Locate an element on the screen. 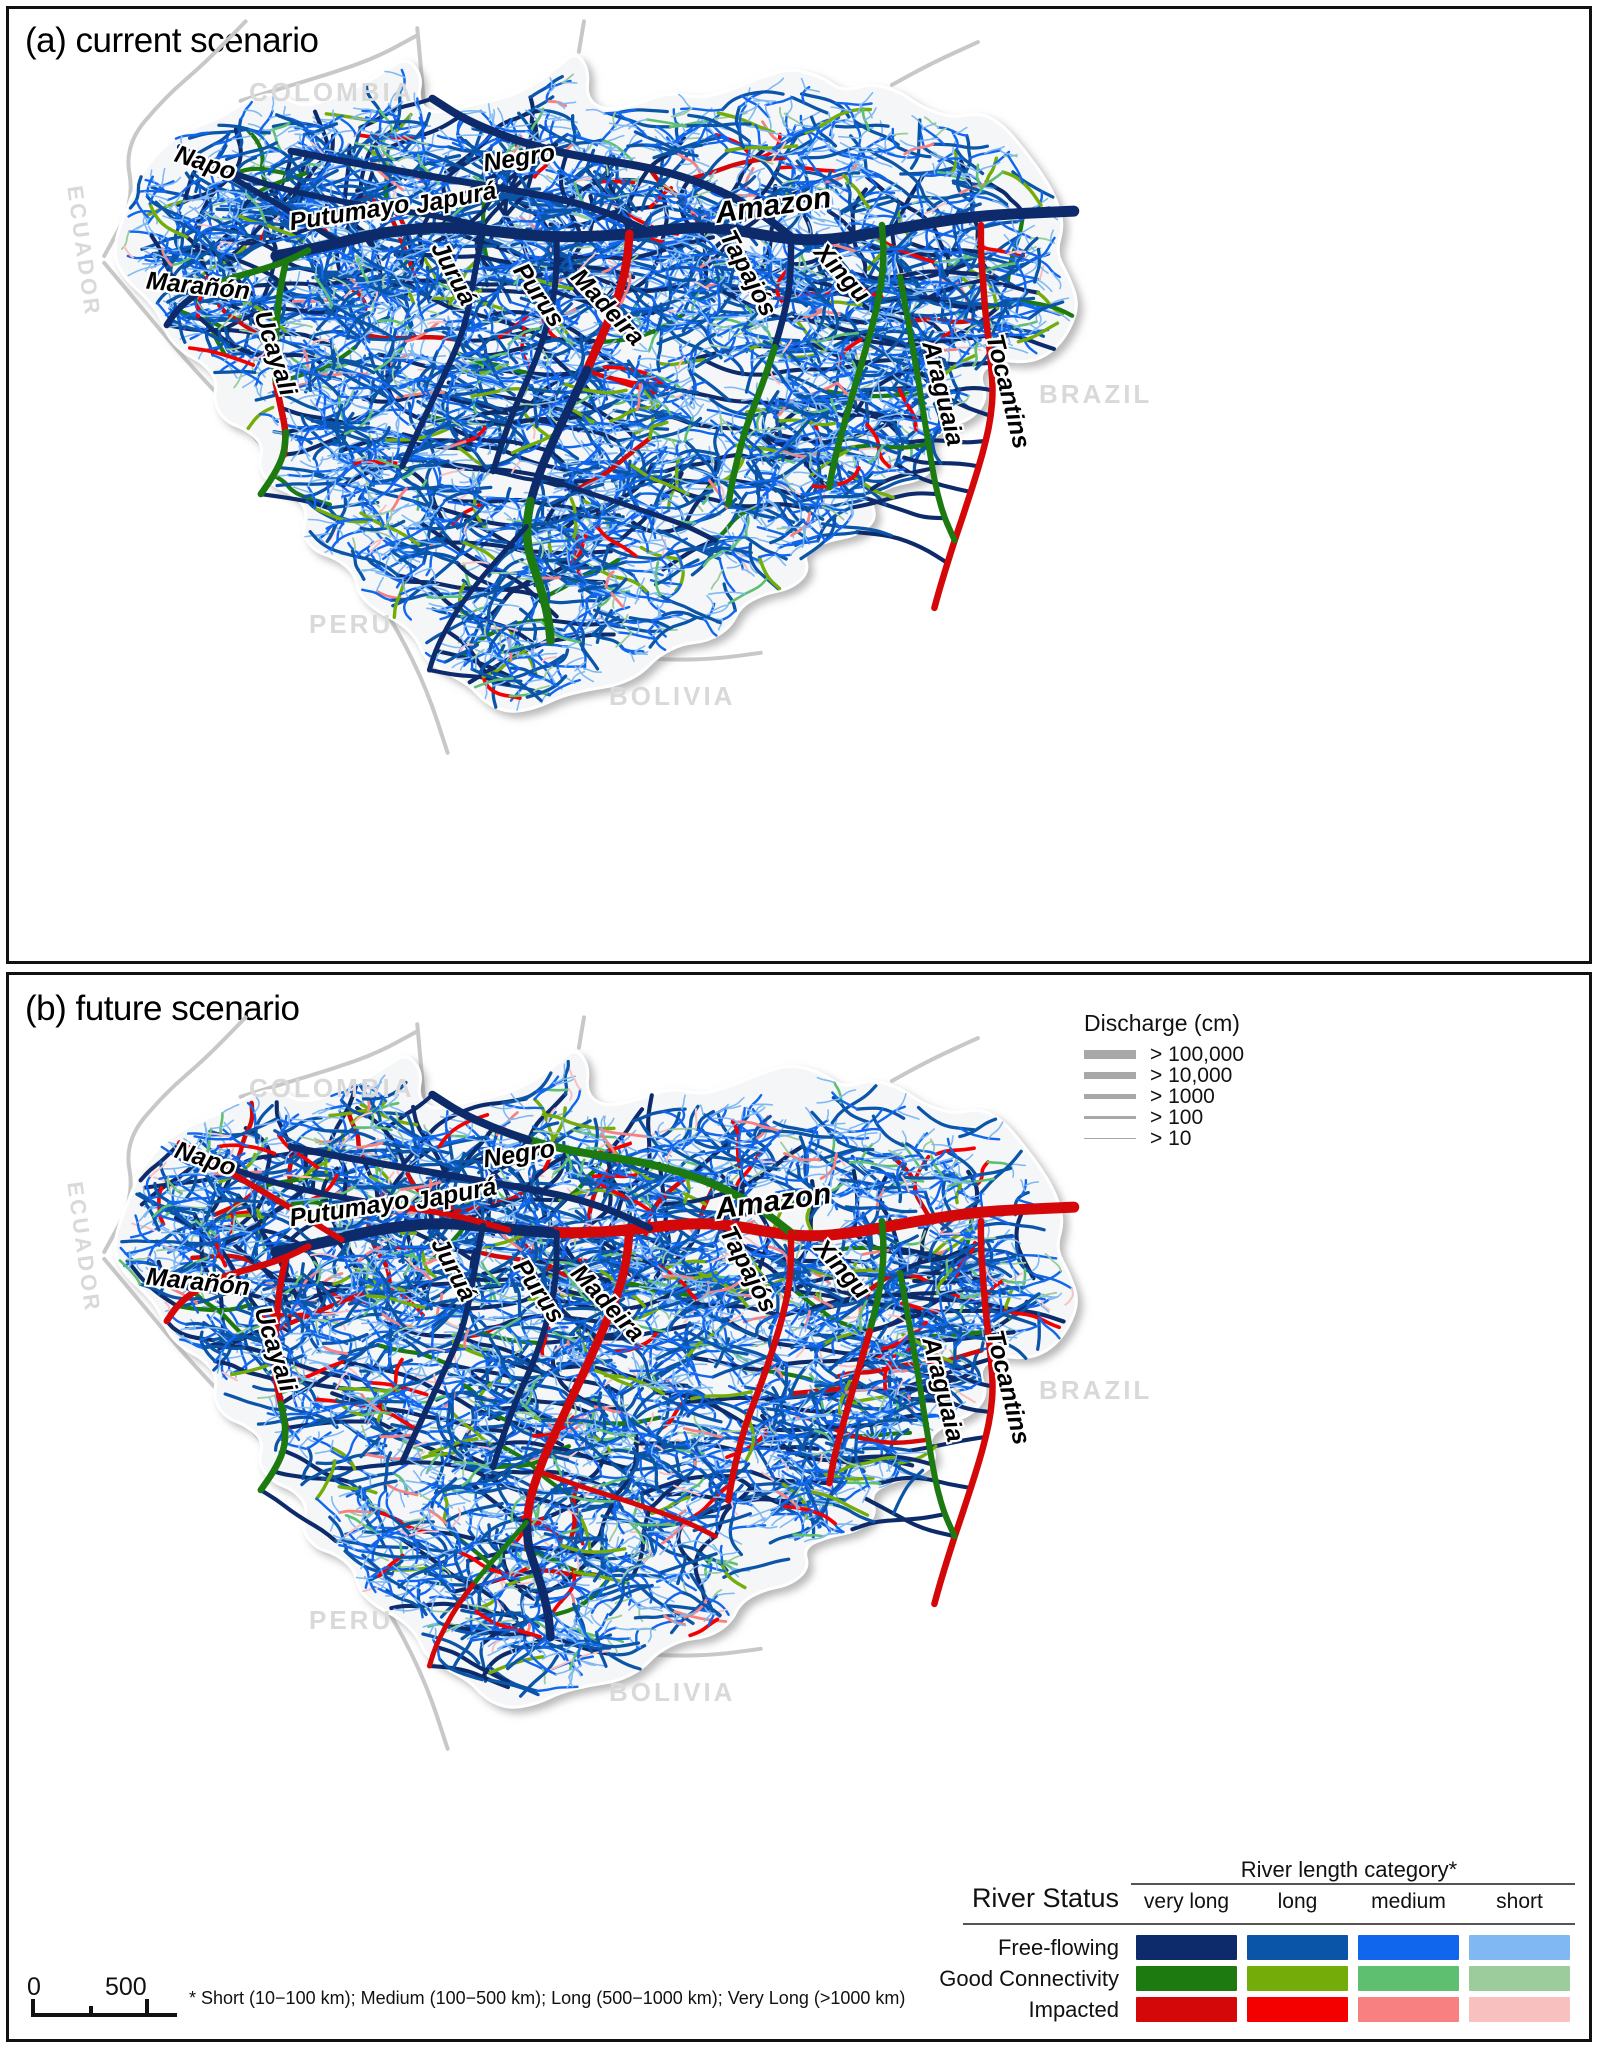  discharge-legend-title: Discharge (cm) is located at coordinates (1194, 1023).